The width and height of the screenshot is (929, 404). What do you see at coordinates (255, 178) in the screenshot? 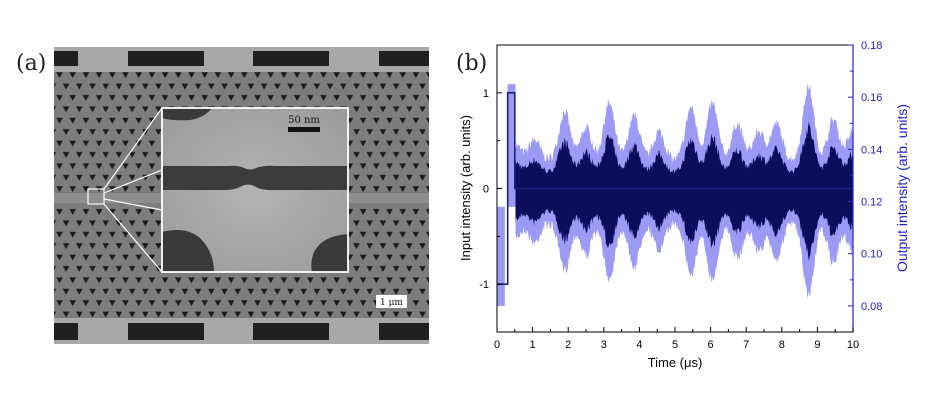
I see `inset-nanobeam` at bounding box center [255, 178].